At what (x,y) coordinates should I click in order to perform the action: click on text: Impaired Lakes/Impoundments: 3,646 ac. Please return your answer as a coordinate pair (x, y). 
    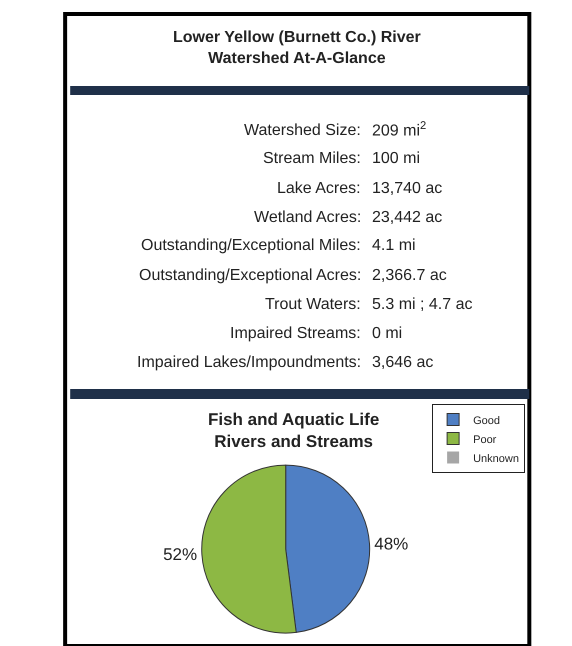
    Looking at the image, I should click on (285, 362).